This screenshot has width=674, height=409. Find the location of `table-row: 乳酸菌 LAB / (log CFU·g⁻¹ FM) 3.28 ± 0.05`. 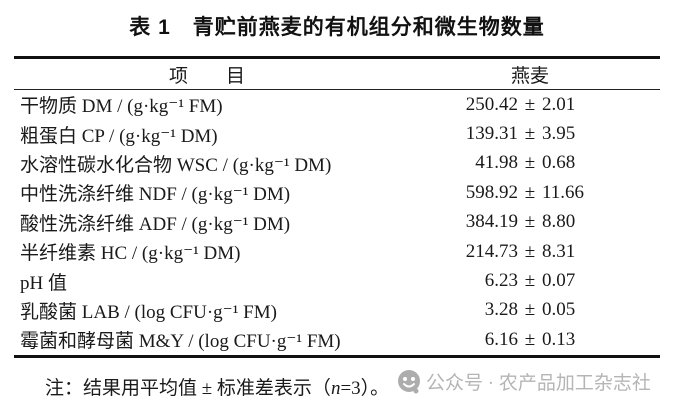

table-row: 乳酸菌 LAB / (log CFU·g⁻¹ FM) 3.28 ± 0.05 is located at coordinates (337, 310).